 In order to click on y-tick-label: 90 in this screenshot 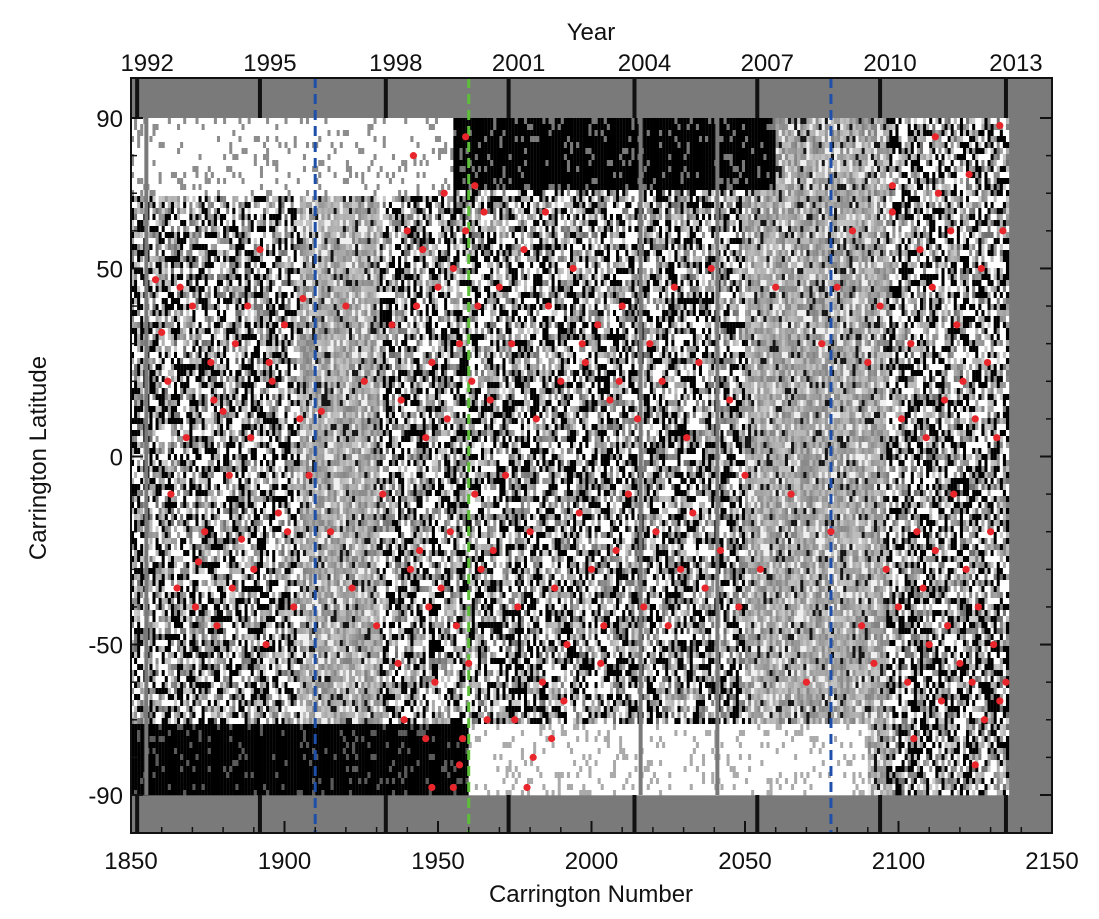, I will do `click(109, 119)`.